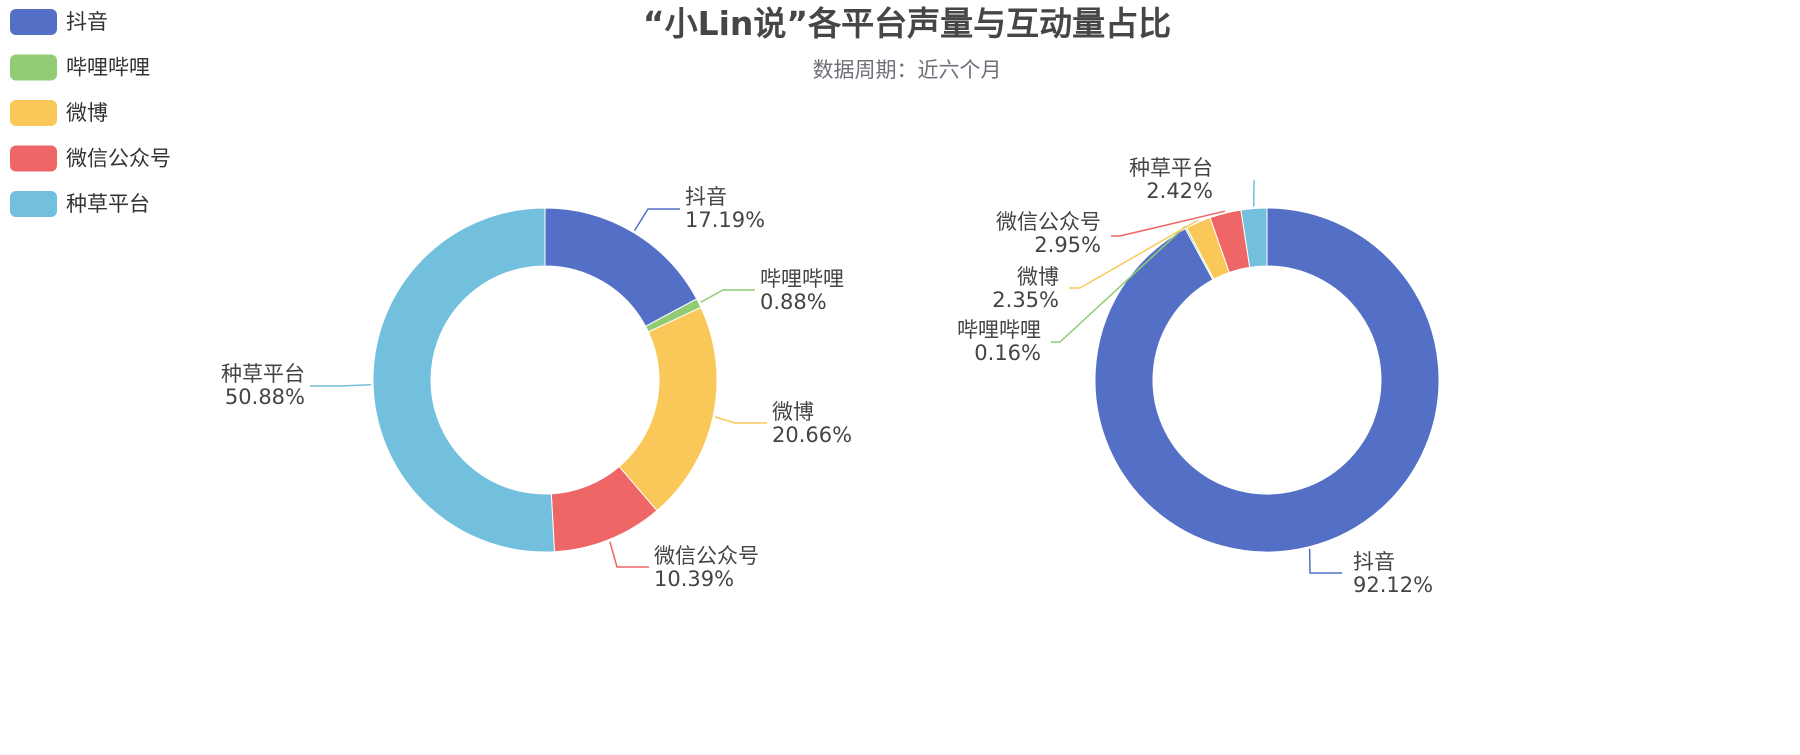  I want to click on slice-label-percent: 0.88%, so click(793, 302).